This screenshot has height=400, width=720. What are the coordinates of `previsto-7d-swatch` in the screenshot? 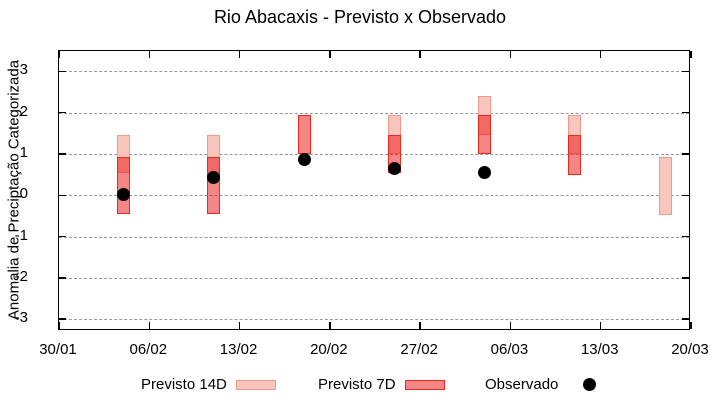 It's located at (424, 384).